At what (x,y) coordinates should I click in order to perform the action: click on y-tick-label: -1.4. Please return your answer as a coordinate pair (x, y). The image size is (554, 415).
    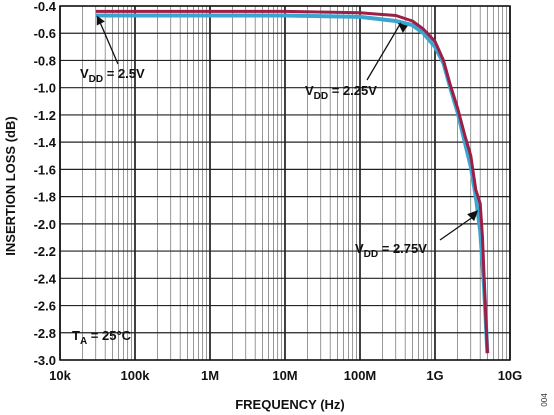
    Looking at the image, I should click on (45, 142).